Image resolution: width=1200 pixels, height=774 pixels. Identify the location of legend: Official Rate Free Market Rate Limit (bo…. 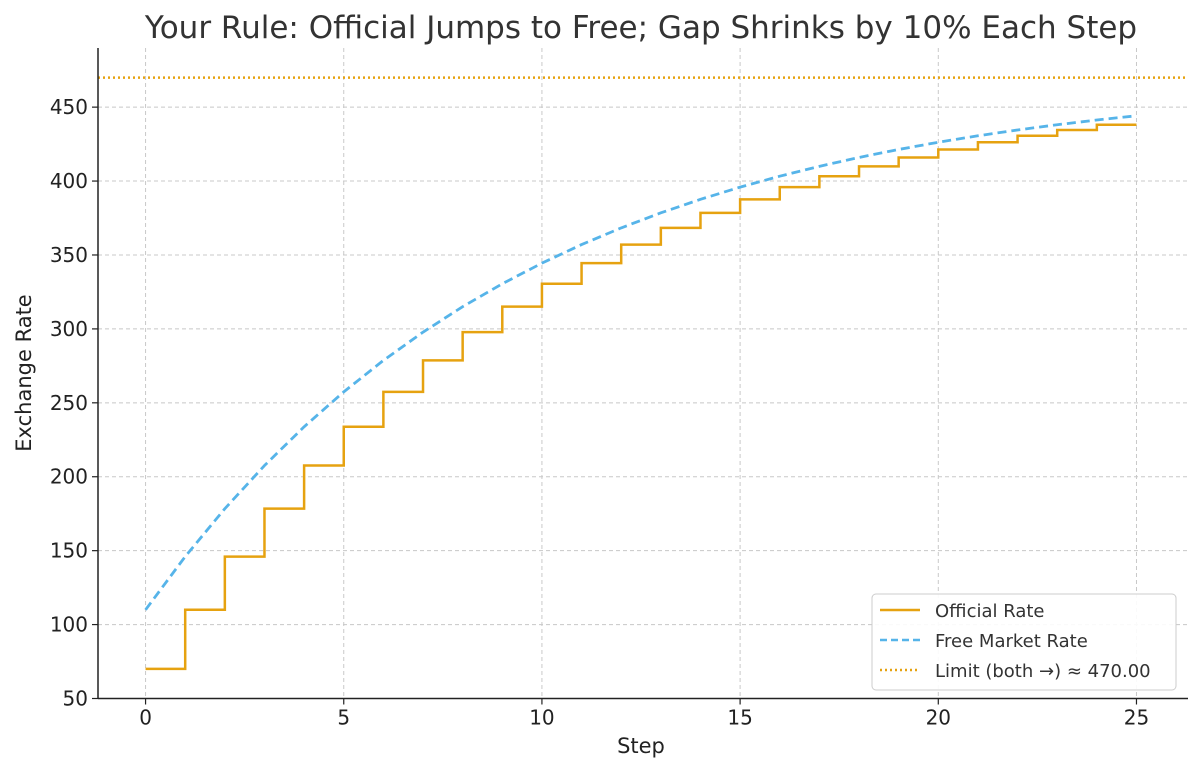
(1024, 642).